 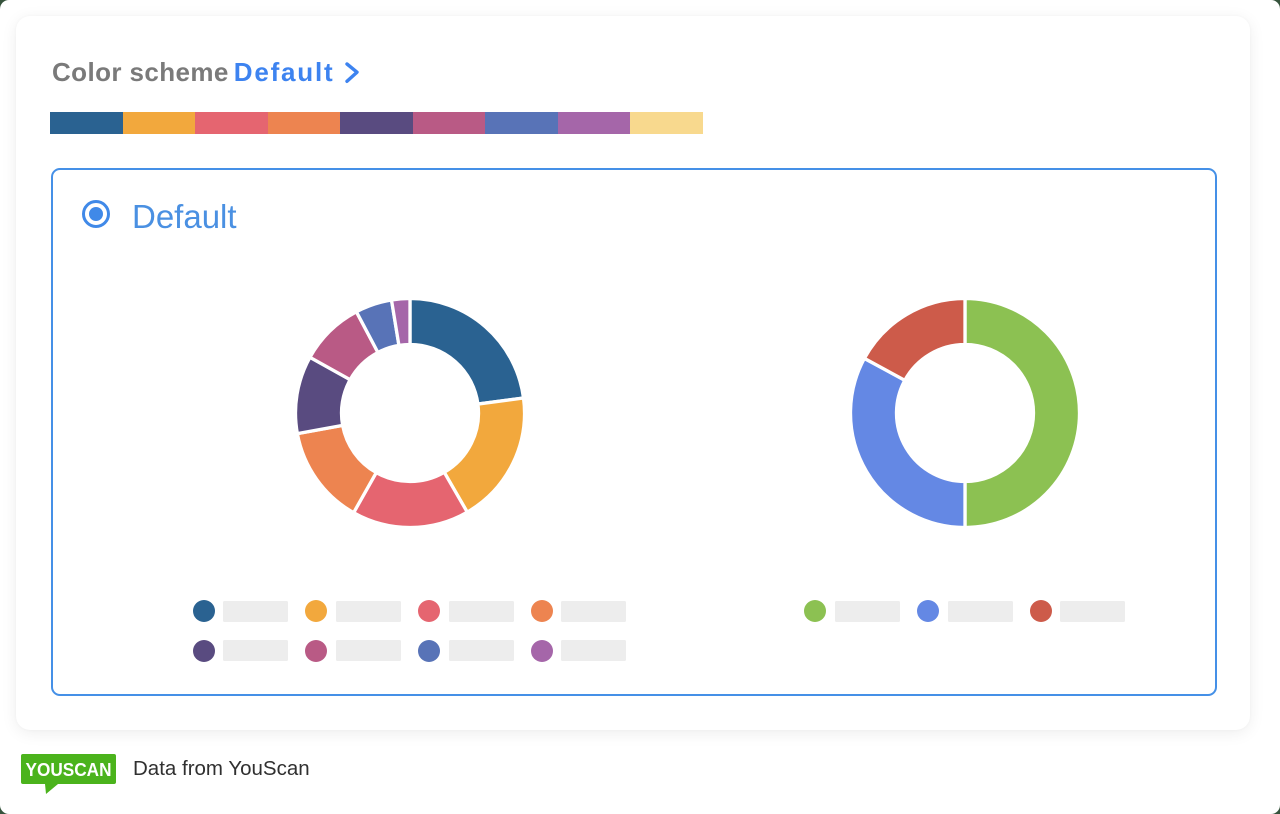 I want to click on svg-text: YOUSCAN, so click(x=69, y=770).